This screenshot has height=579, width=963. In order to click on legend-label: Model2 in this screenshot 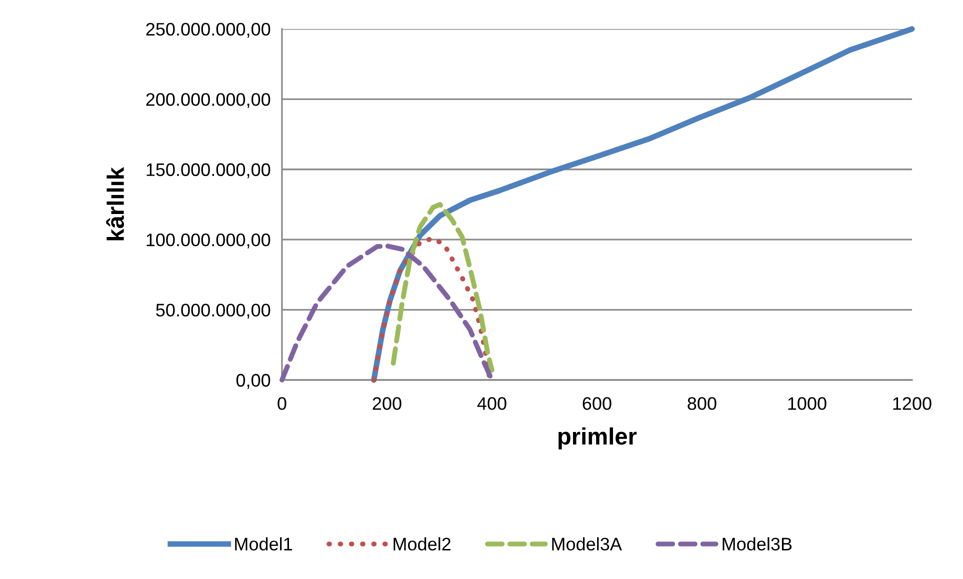, I will do `click(422, 543)`.